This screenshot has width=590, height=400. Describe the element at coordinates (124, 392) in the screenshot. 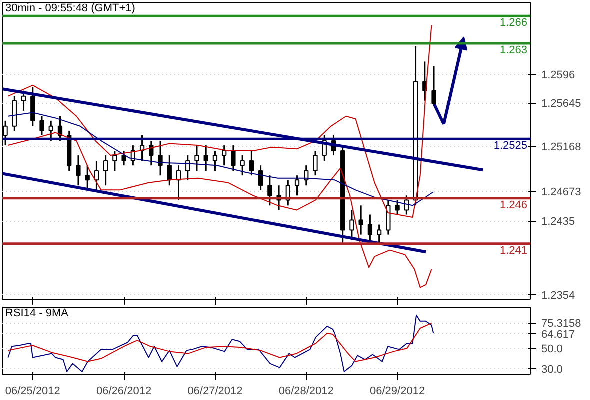

I see `x-tick-label: 06/26/2012` at that location.